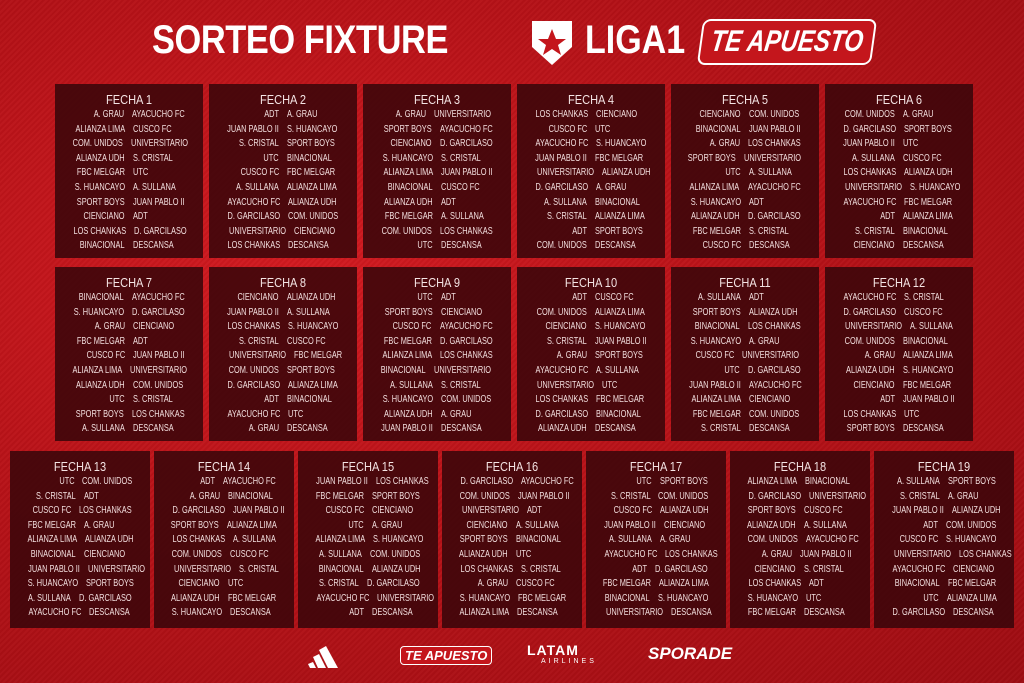 The height and width of the screenshot is (683, 1024). I want to click on home-team-cell: JUAN PABLO II, so click(911, 511).